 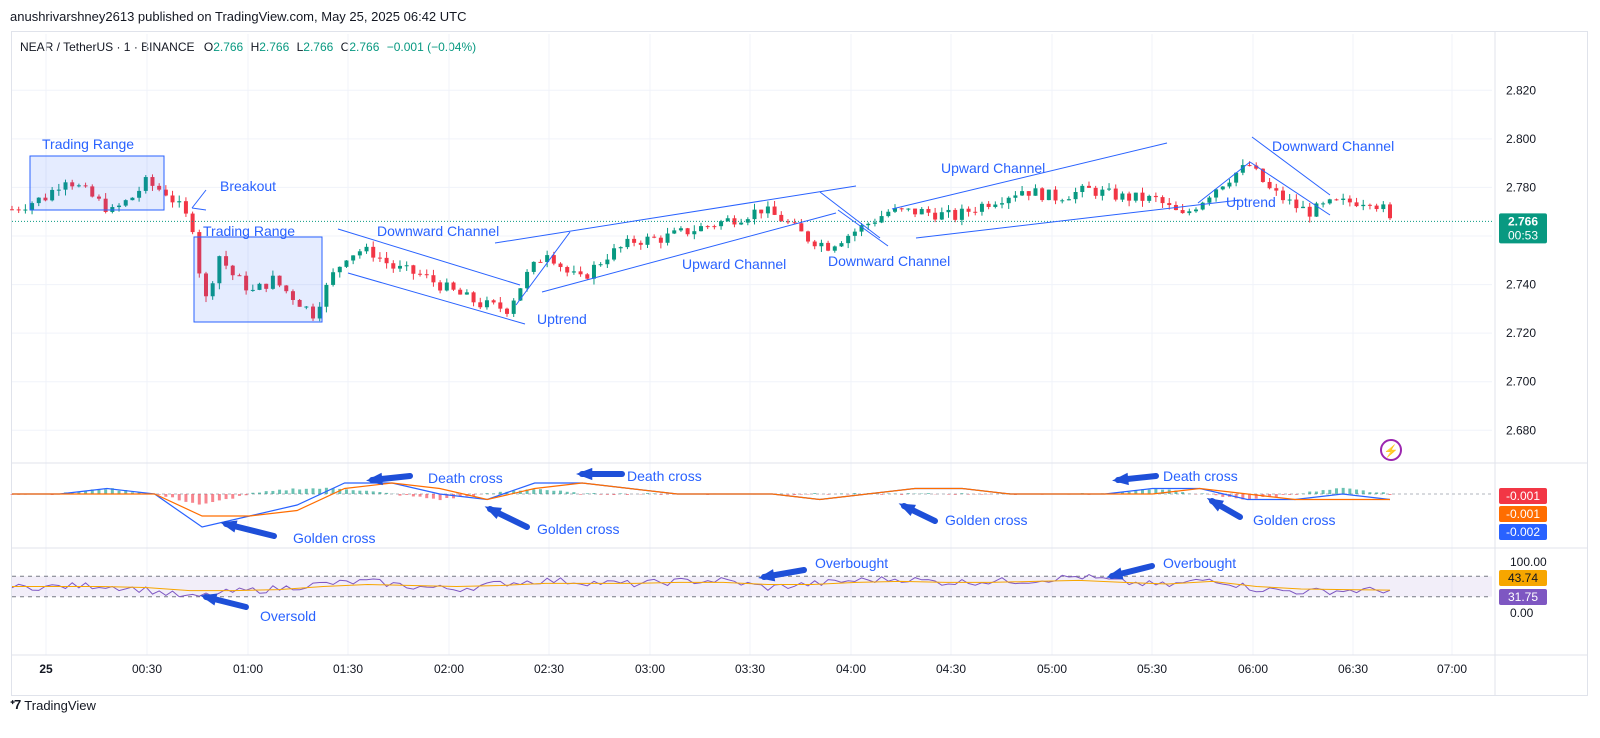 What do you see at coordinates (1353, 669) in the screenshot?
I see `time-tick-label: 06:30` at bounding box center [1353, 669].